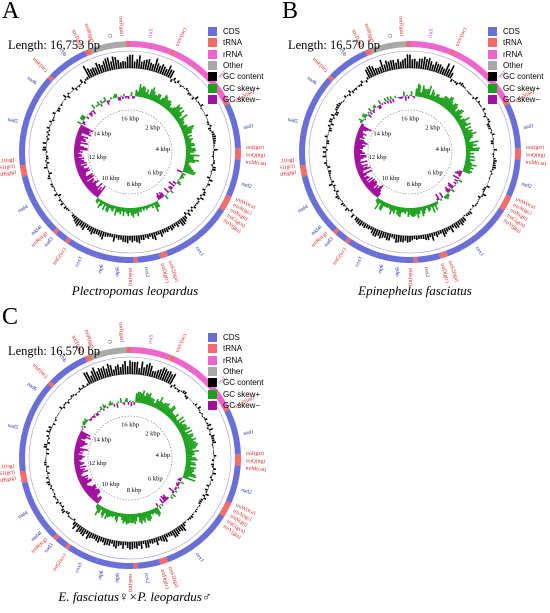 The width and height of the screenshot is (550, 613). What do you see at coordinates (397, 272) in the screenshot?
I see `atp8-label: atp8` at bounding box center [397, 272].